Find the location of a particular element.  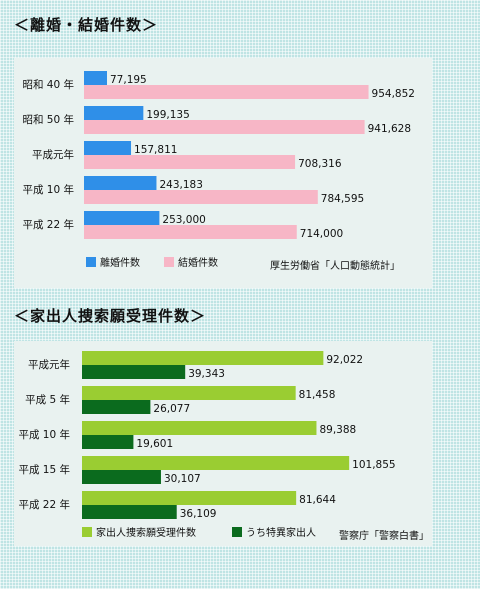

data-label: 708,316 is located at coordinates (320, 164).